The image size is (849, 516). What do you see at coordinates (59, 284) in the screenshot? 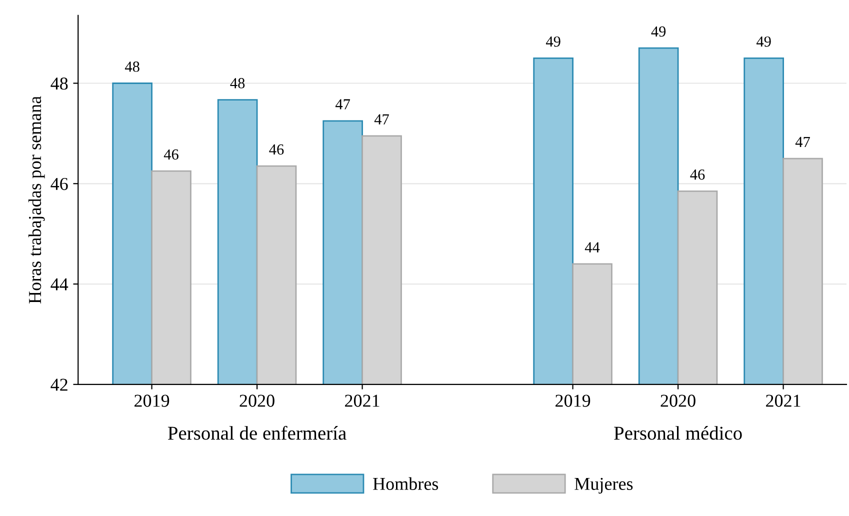
I see `y-tick-label: 44` at bounding box center [59, 284].